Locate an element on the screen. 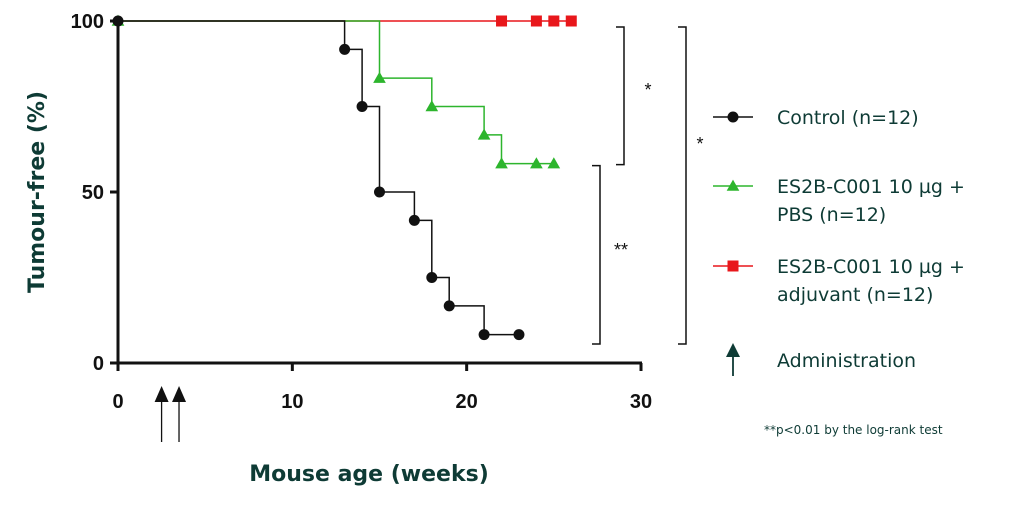  legend-label: PBS (n=12) is located at coordinates (831, 215).